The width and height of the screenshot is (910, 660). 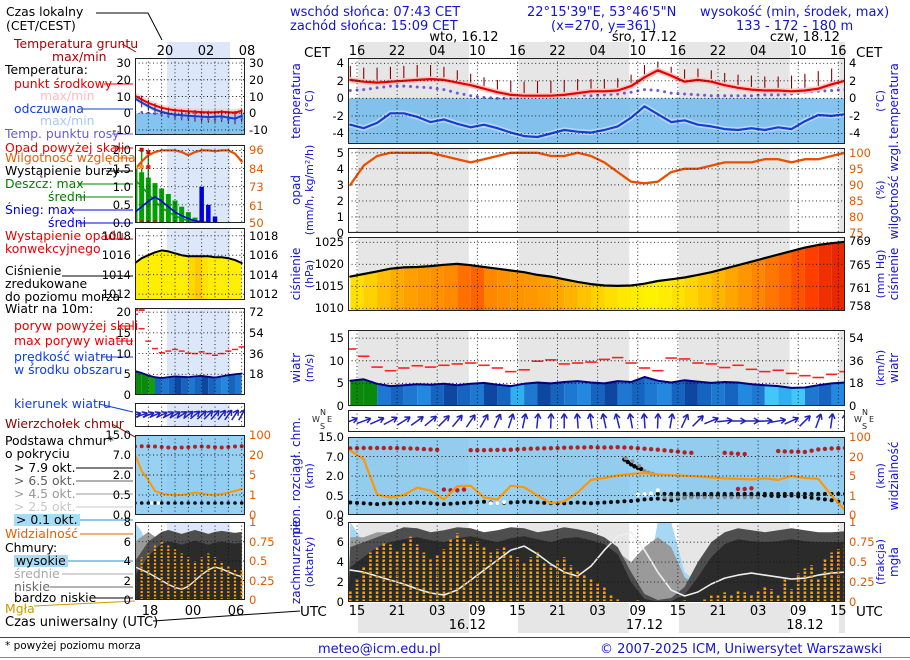 I want to click on label-pressure-1: Ciśnienie, so click(x=33, y=270).